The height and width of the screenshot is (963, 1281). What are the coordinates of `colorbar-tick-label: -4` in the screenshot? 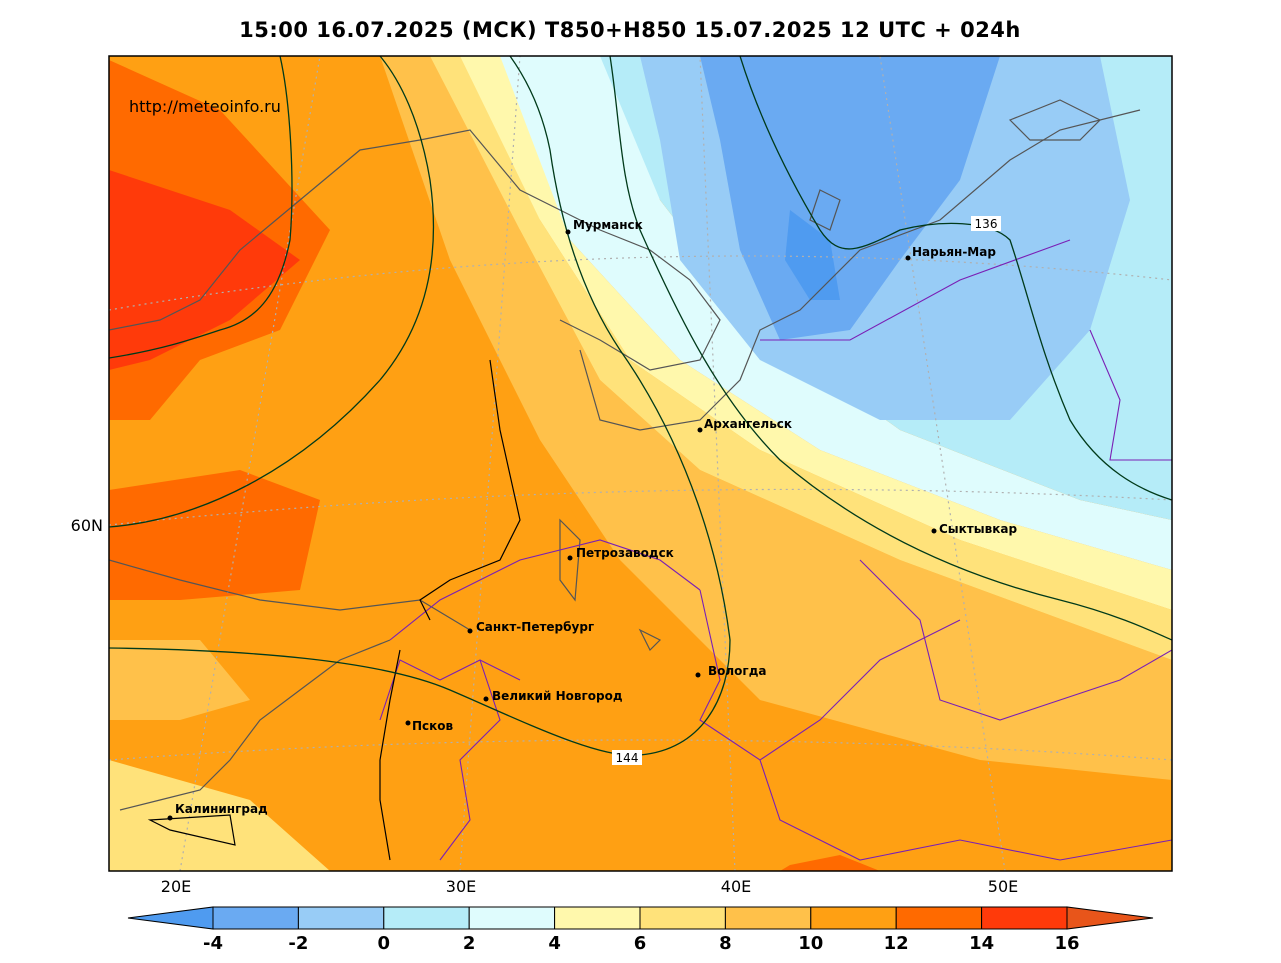 It's located at (213, 943).